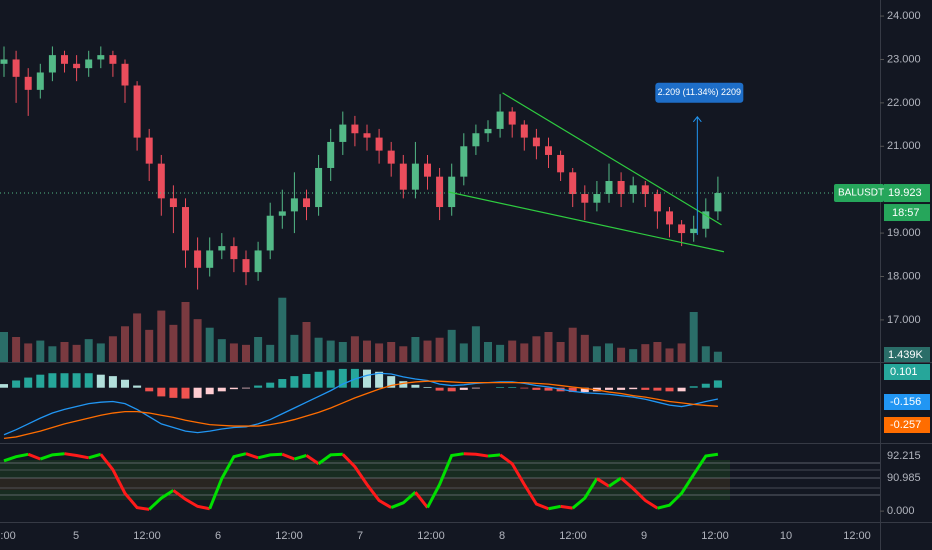 Image resolution: width=932 pixels, height=550 pixels. I want to click on y-tick-label: 21.000, so click(904, 146).